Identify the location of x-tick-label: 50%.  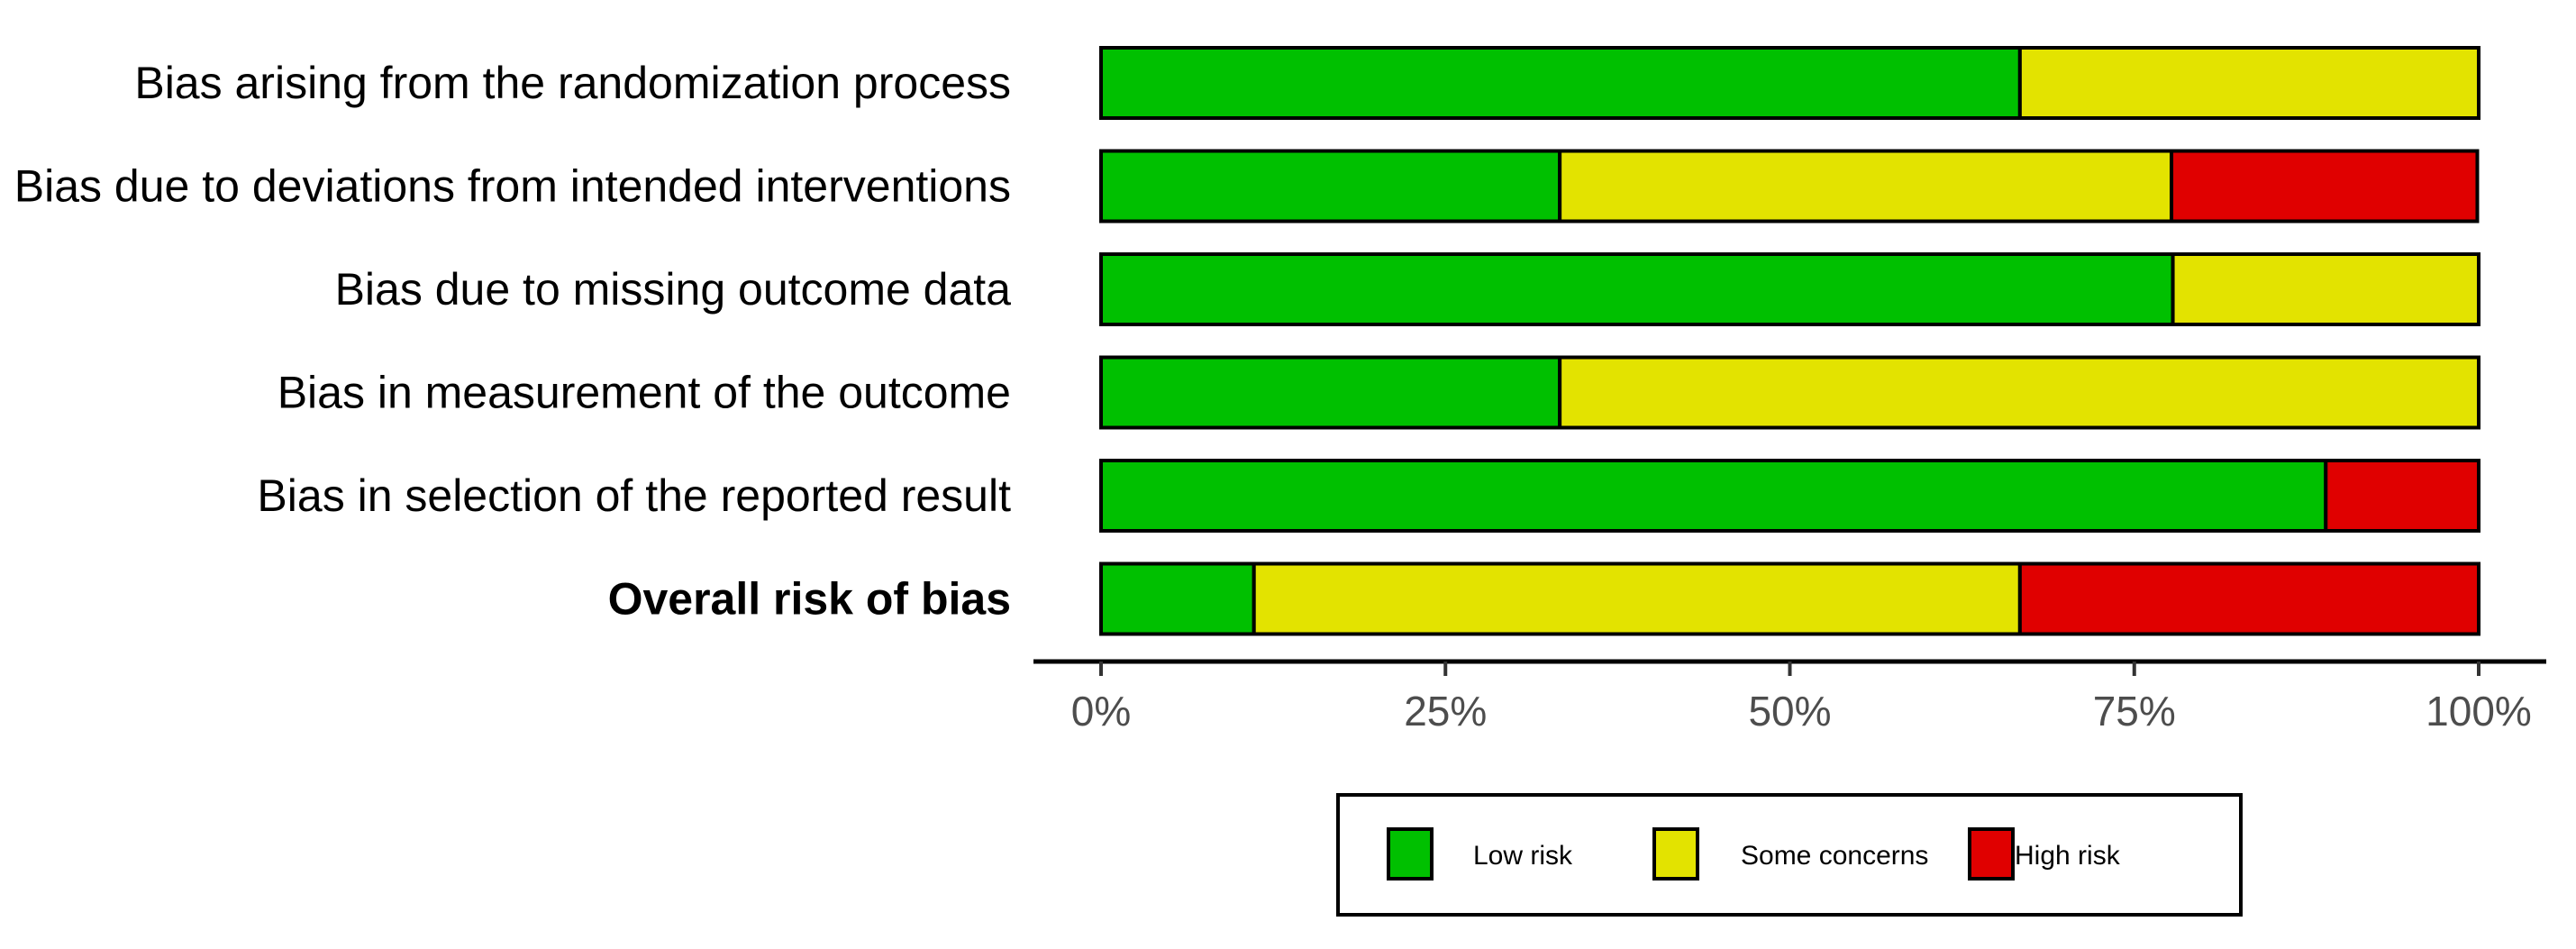
(1789, 711).